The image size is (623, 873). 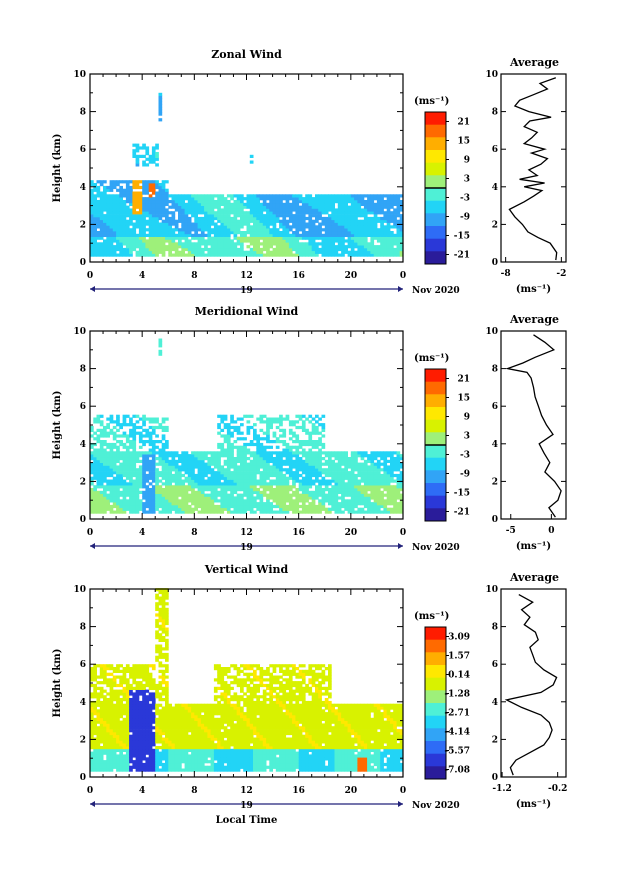 I want to click on xtick-label: 12, so click(x=246, y=276).